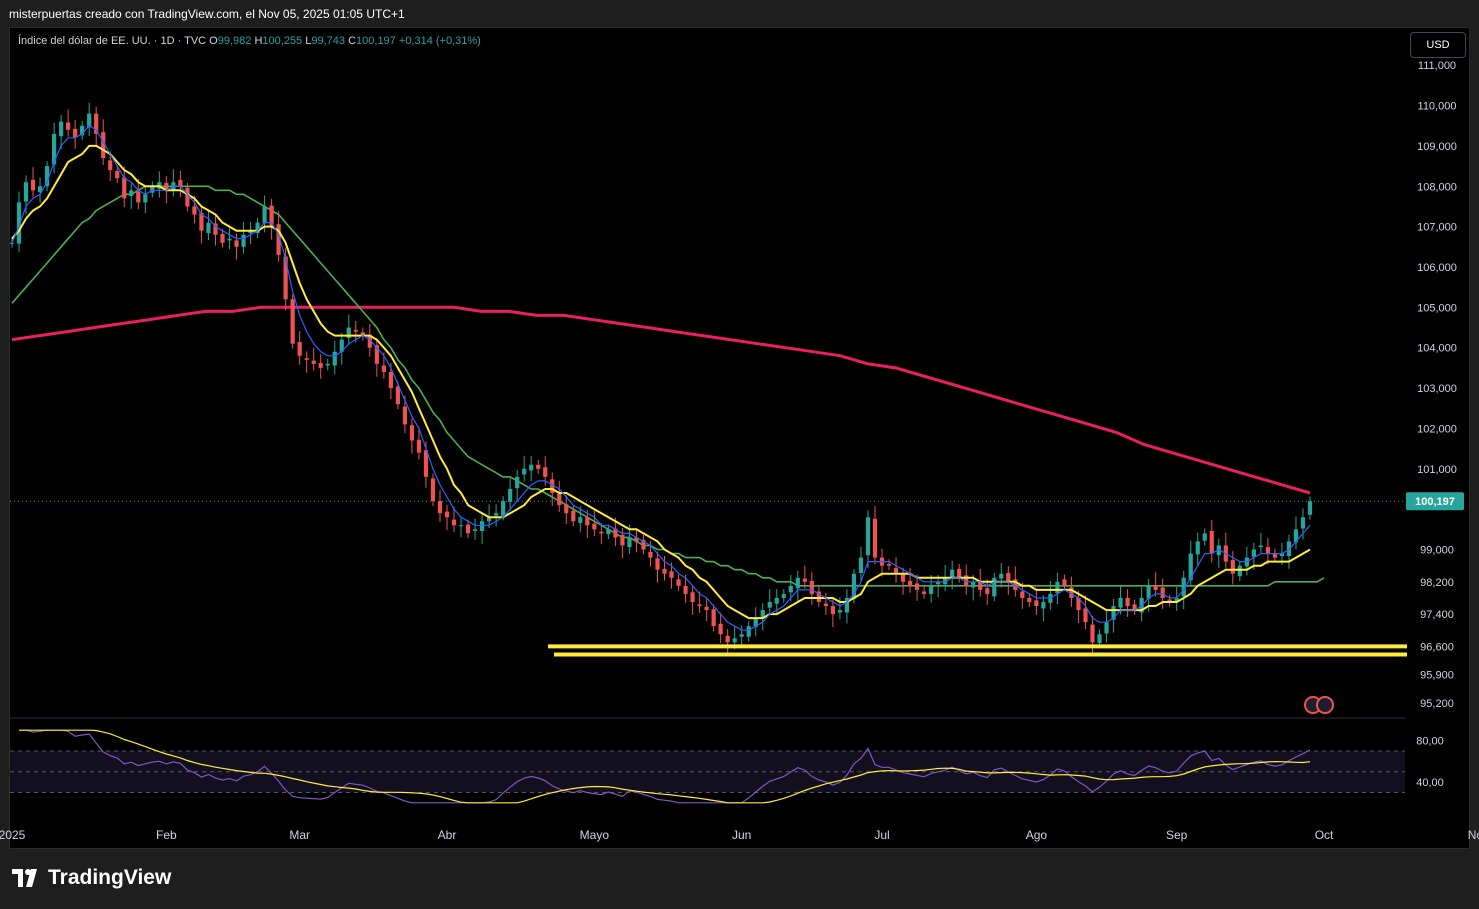  Describe the element at coordinates (595, 835) in the screenshot. I see `time-tick-label: Mayo` at that location.